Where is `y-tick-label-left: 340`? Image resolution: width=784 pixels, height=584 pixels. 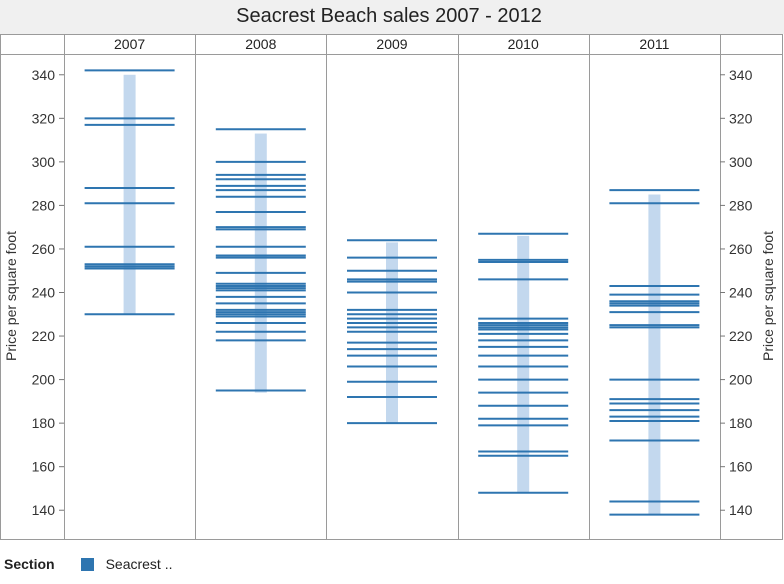
y-tick-label-left: 340 is located at coordinates (44, 75).